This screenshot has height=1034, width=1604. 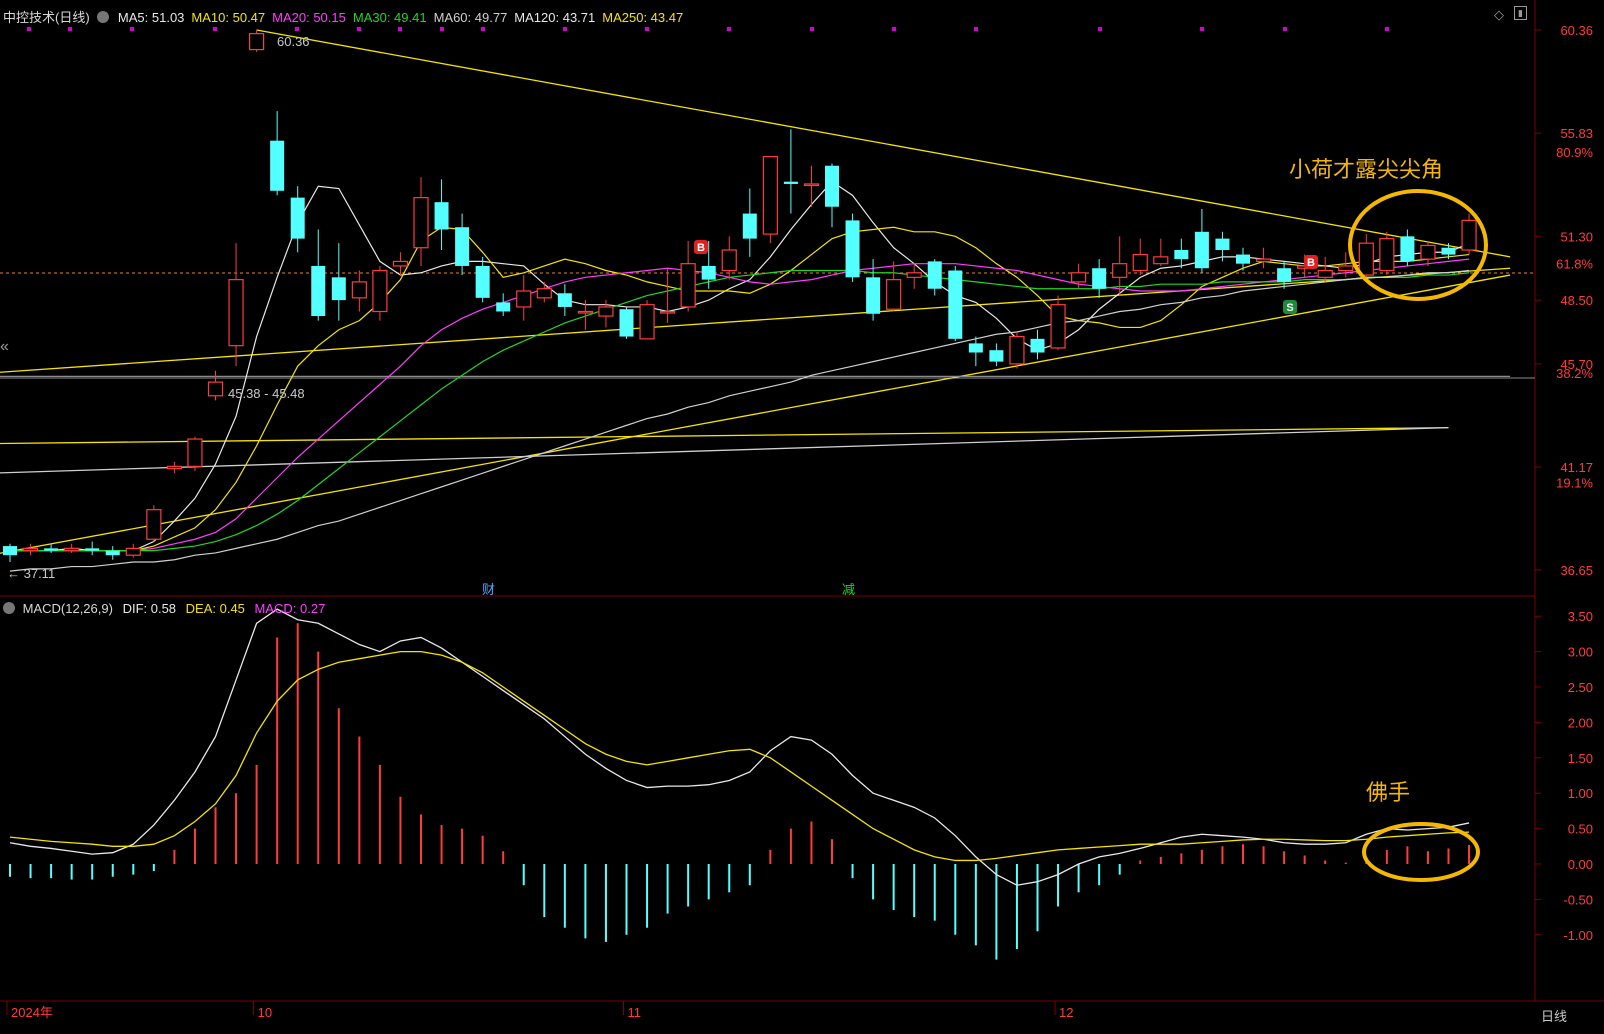 What do you see at coordinates (1574, 482) in the screenshot?
I see `fib-level-label: 19.1%` at bounding box center [1574, 482].